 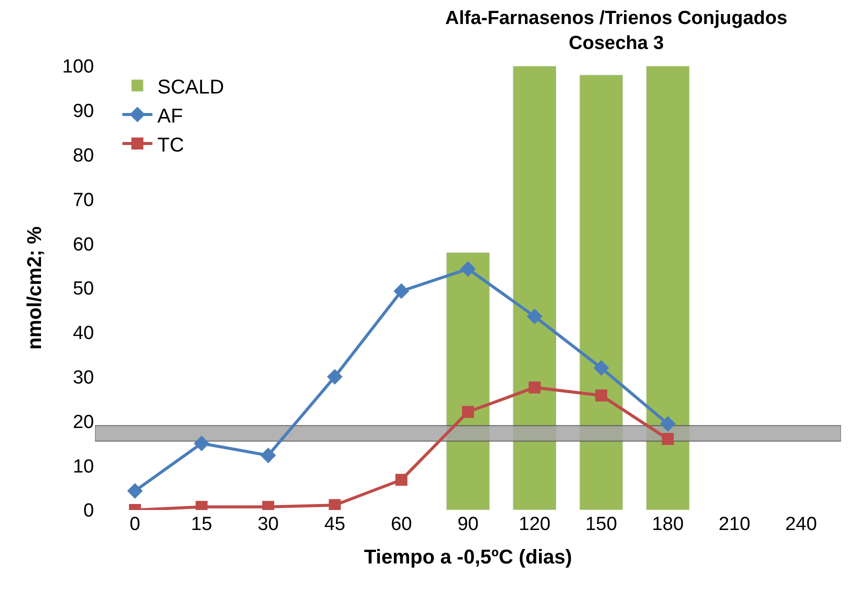 What do you see at coordinates (83, 245) in the screenshot?
I see `y-tick-label: 60` at bounding box center [83, 245].